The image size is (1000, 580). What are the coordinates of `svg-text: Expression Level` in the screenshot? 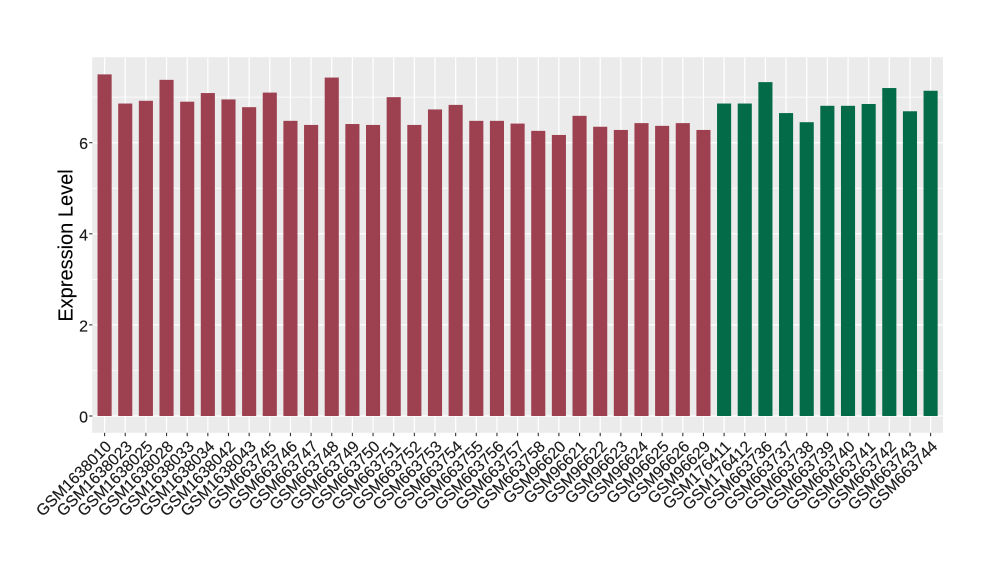 It's located at (66, 245).